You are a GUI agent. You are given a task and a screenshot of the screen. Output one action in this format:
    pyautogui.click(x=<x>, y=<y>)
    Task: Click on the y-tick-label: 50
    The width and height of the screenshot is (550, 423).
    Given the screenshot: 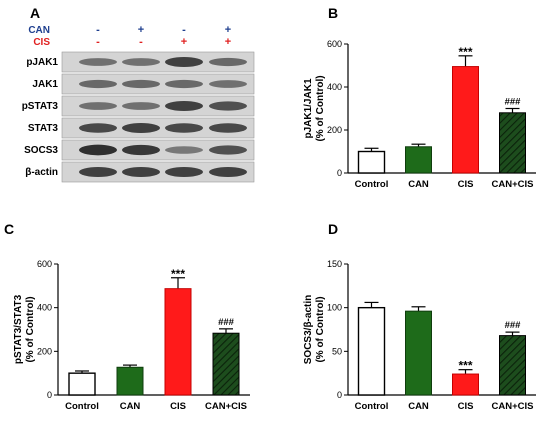 What is the action you would take?
    pyautogui.click(x=337, y=351)
    